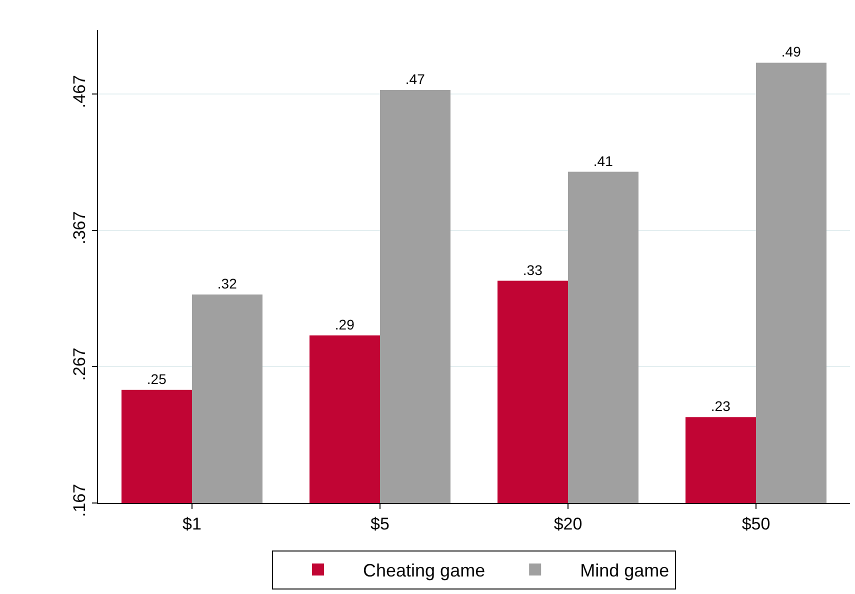 Image resolution: width=855 pixels, height=594 pixels. Describe the element at coordinates (791, 52) in the screenshot. I see `data-label: .49` at that location.